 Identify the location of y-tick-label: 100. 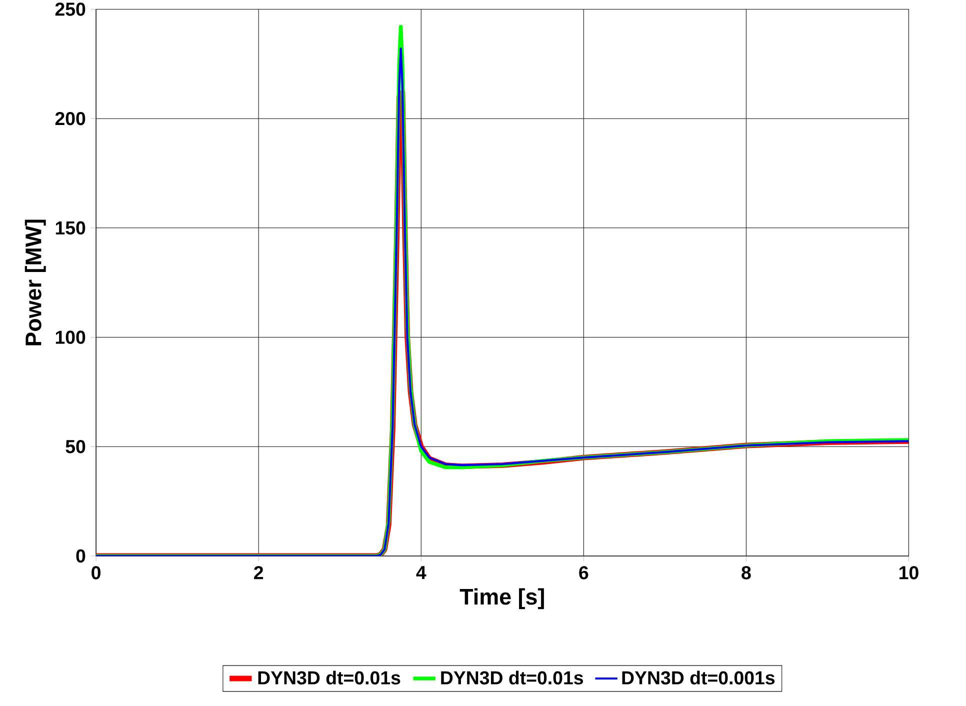
(71, 337).